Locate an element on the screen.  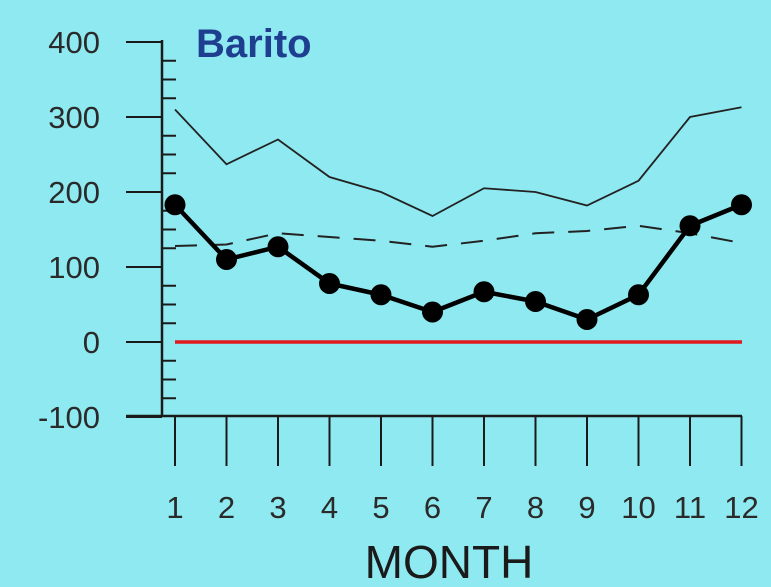
x-tick-label: 8 is located at coordinates (535, 507).